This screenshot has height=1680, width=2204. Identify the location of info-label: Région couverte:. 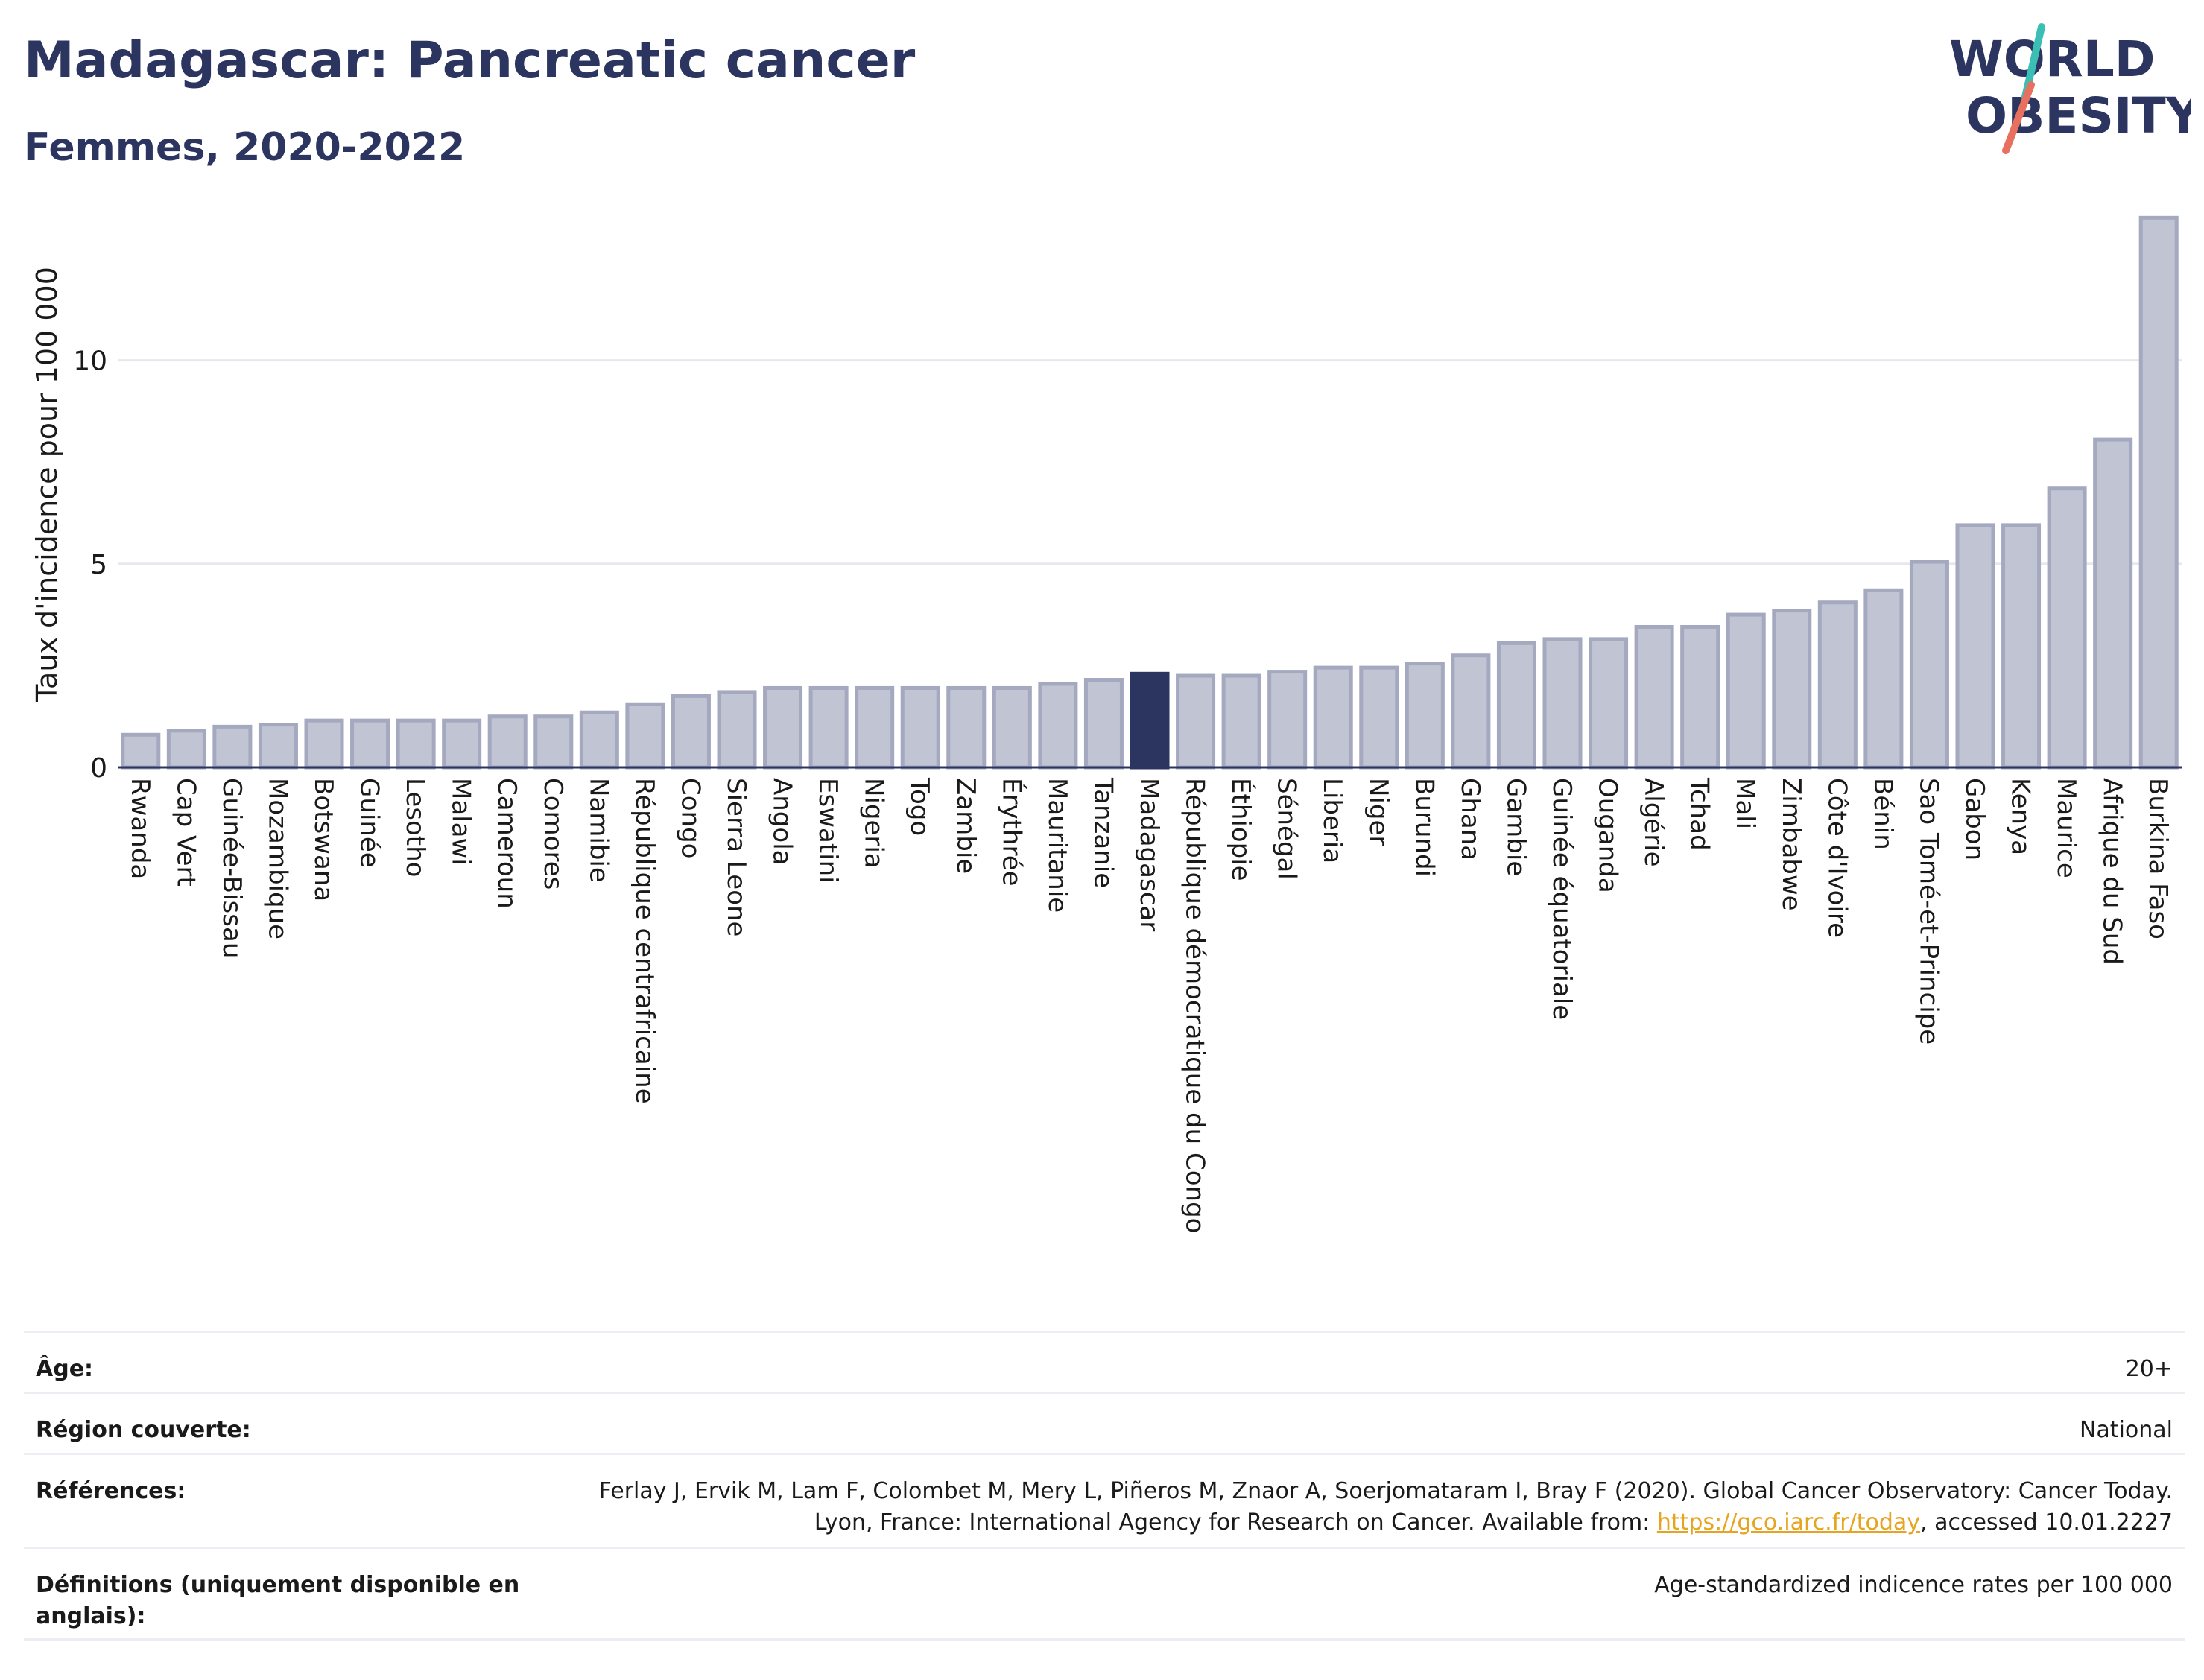
(143, 1430).